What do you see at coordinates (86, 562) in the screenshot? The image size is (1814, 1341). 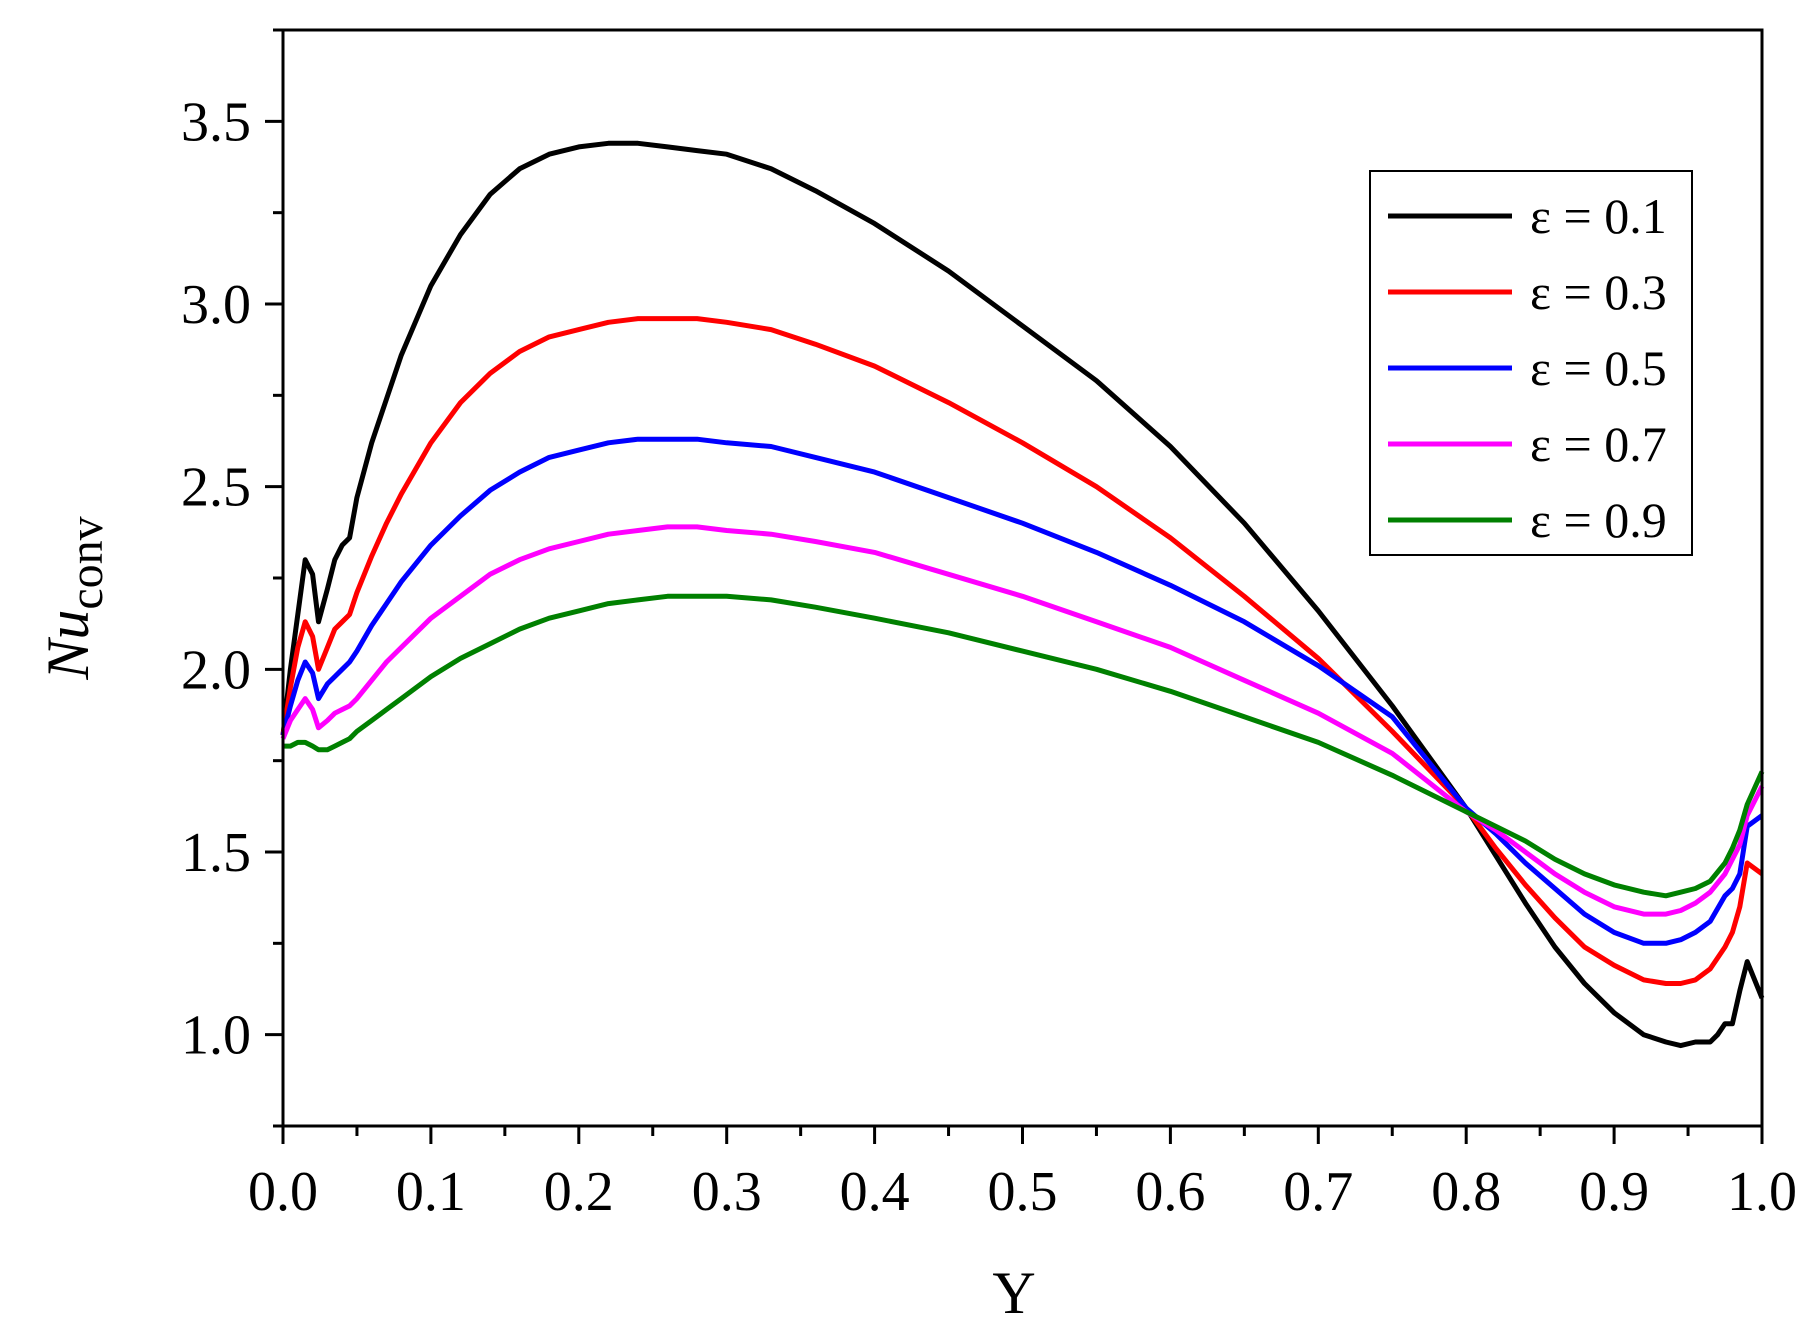 I see `y-axis-label-sub: conv` at bounding box center [86, 562].